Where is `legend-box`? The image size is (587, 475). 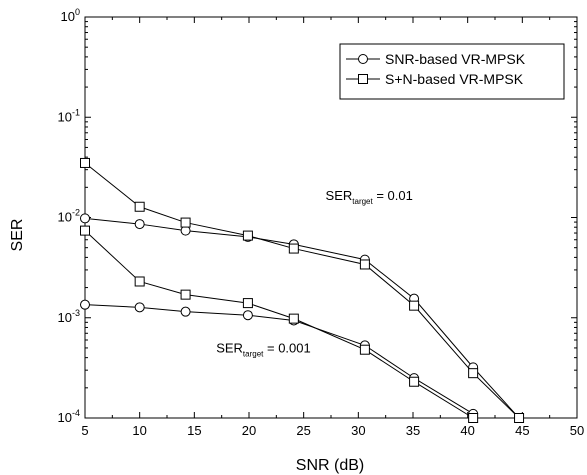
legend-box is located at coordinates (452, 71).